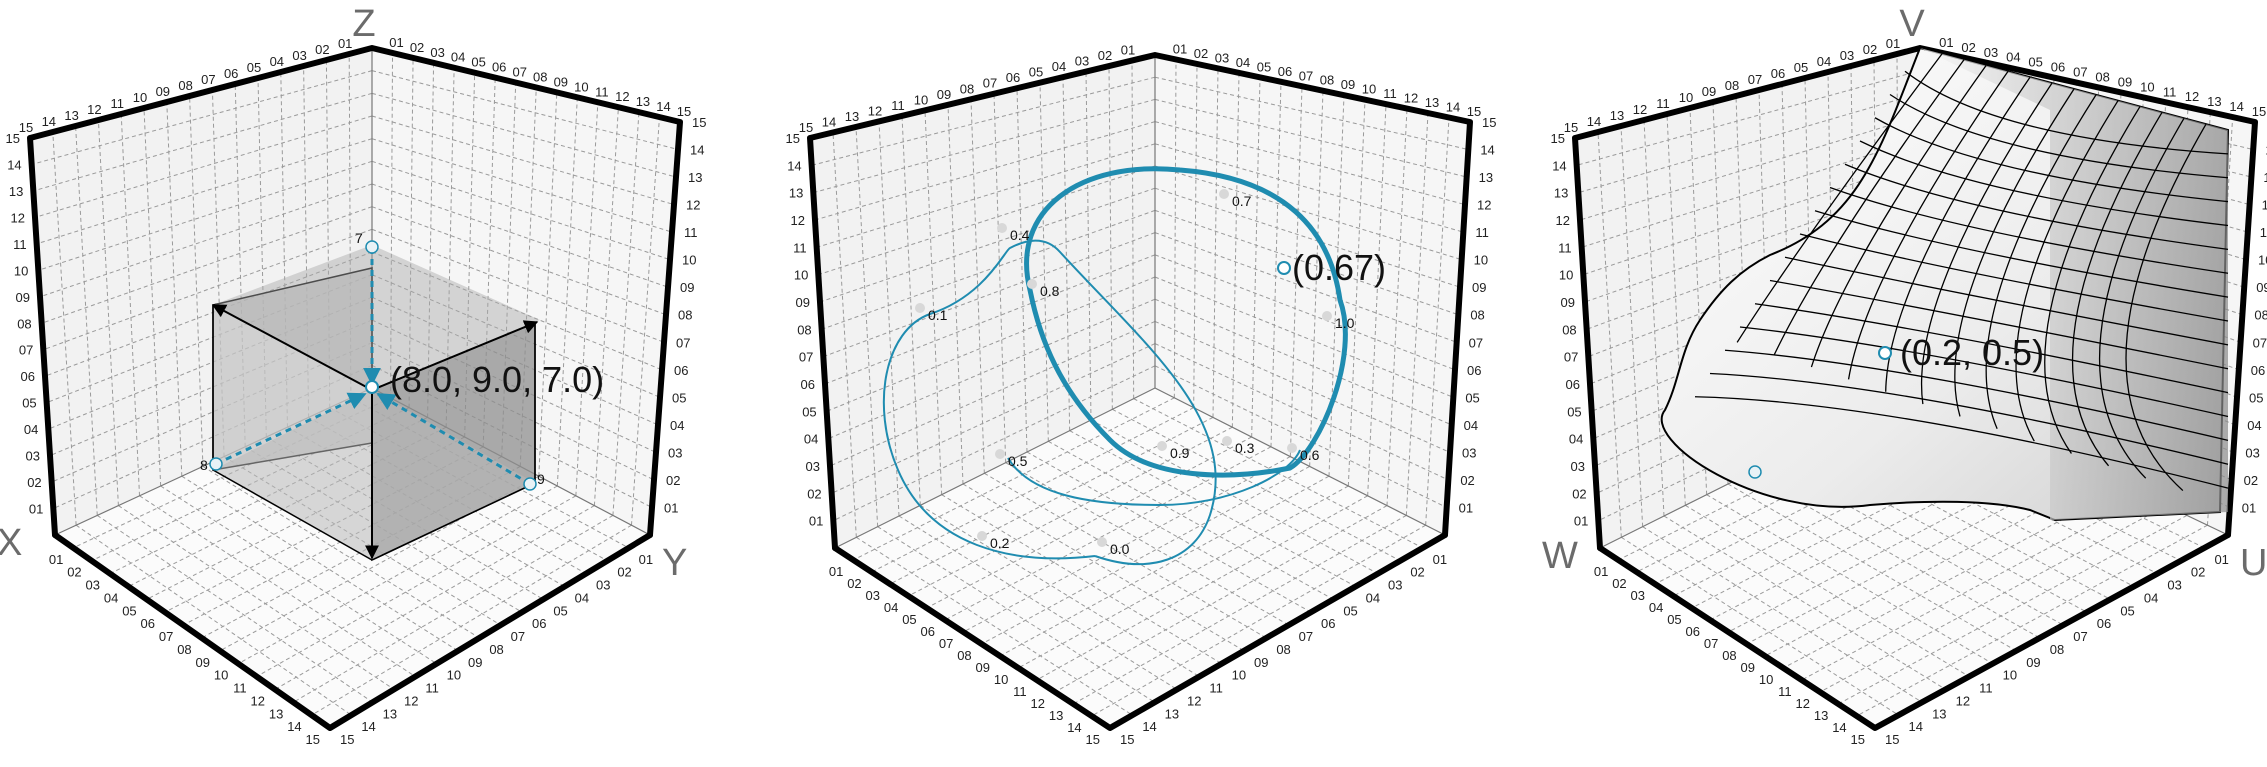 This screenshot has height=767, width=2267. Describe the element at coordinates (677, 425) in the screenshot. I see `tick-label-right: 04` at that location.